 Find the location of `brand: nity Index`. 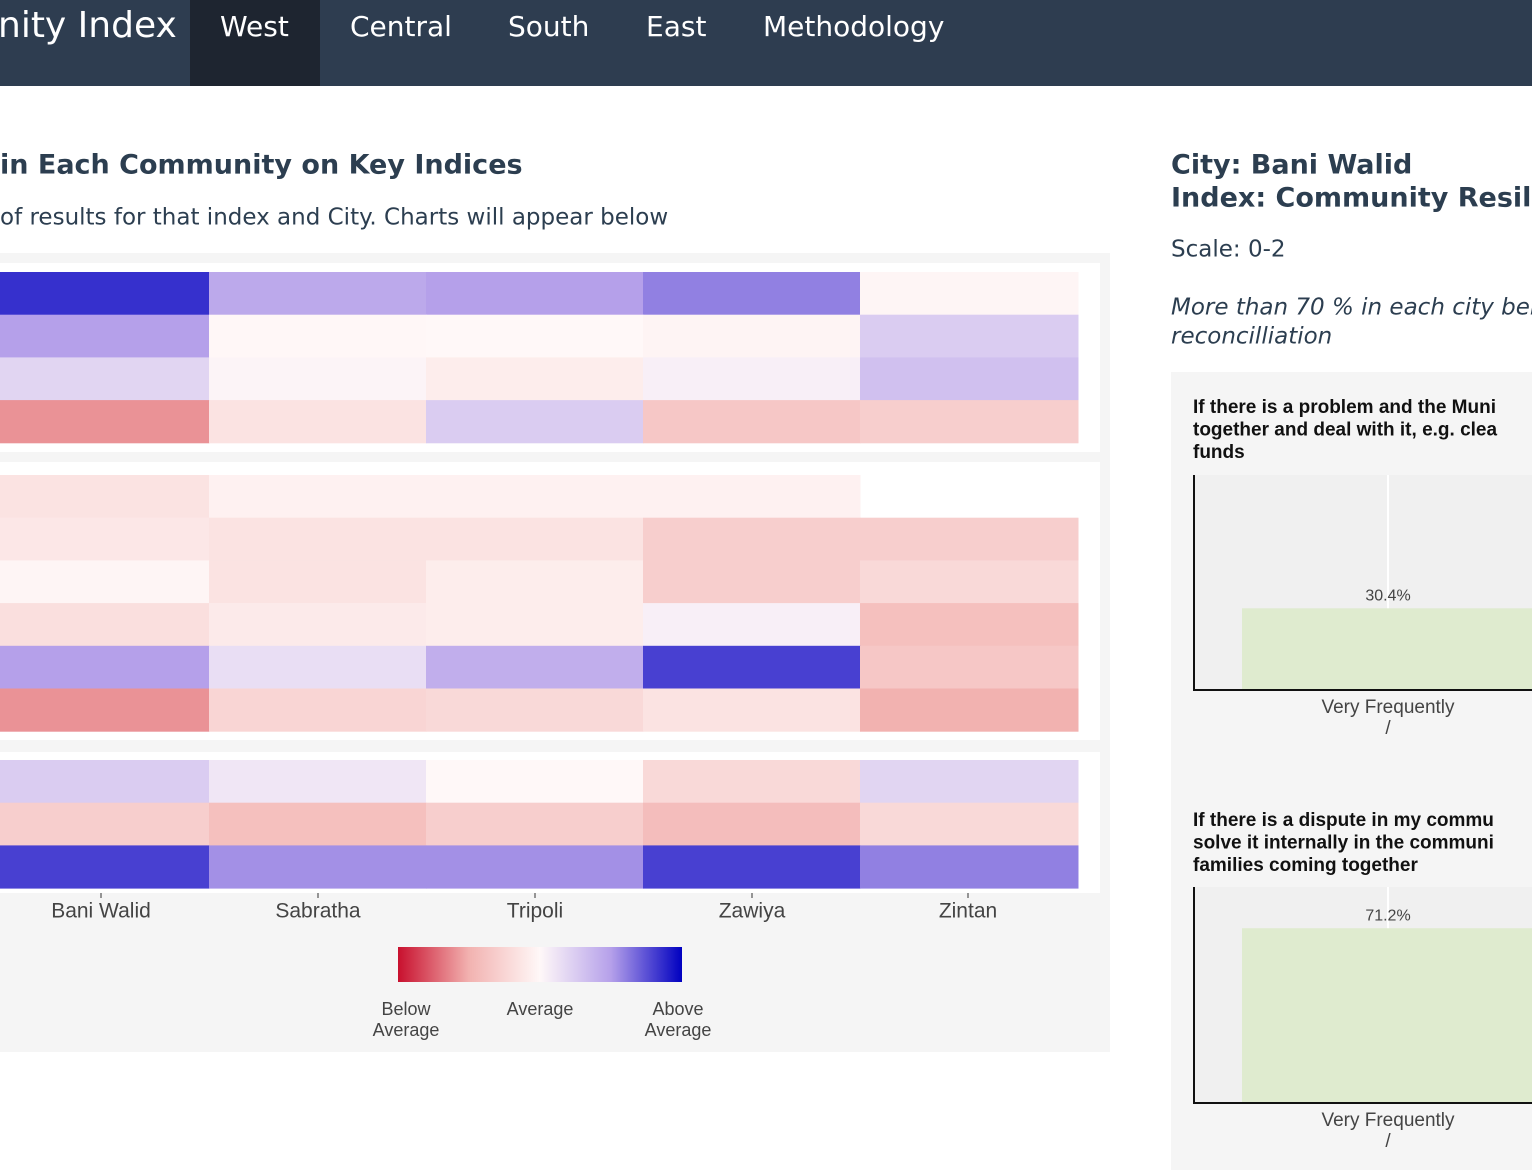

brand: nity Index is located at coordinates (88, 25).